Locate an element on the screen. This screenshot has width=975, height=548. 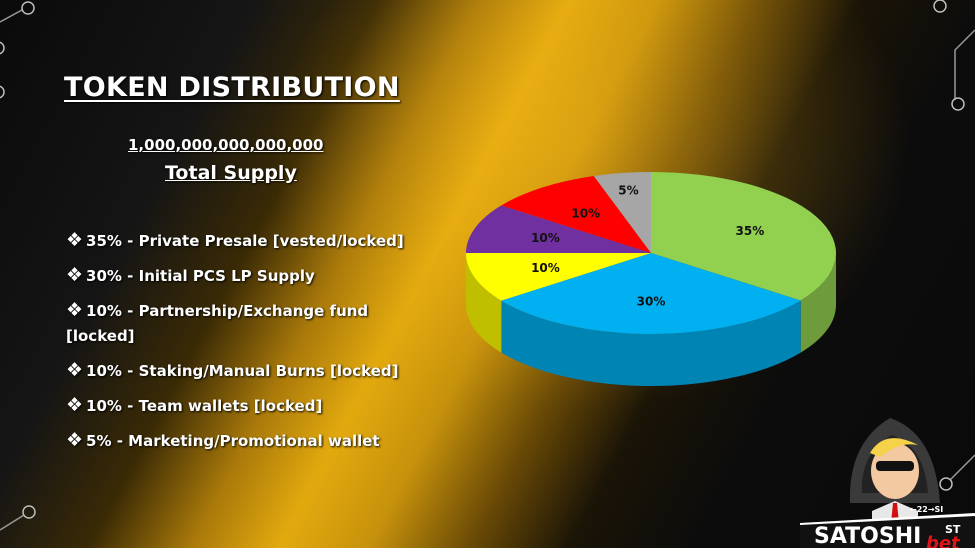
list-item-text: 10% - Staking/Manual Burns [locked] is located at coordinates (242, 371).